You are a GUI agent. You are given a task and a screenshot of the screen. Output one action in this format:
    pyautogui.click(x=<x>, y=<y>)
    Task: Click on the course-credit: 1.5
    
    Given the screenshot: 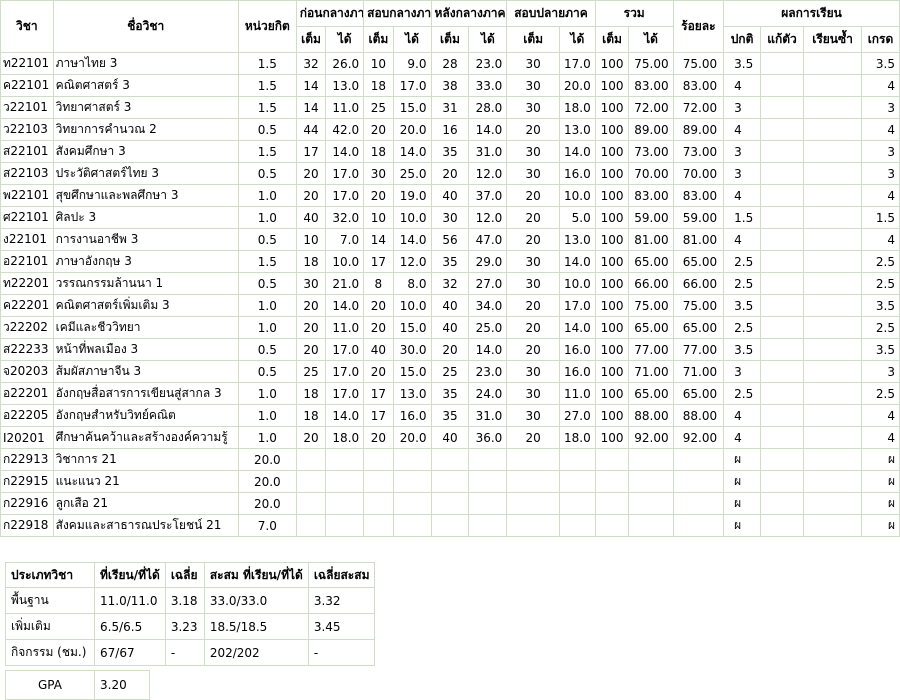 What is the action you would take?
    pyautogui.click(x=267, y=63)
    